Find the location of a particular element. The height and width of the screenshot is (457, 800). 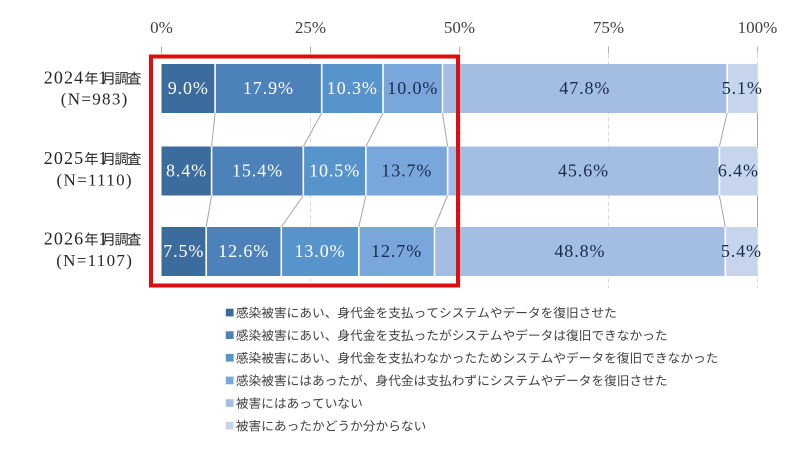

svg-text: 5.1% is located at coordinates (742, 88).